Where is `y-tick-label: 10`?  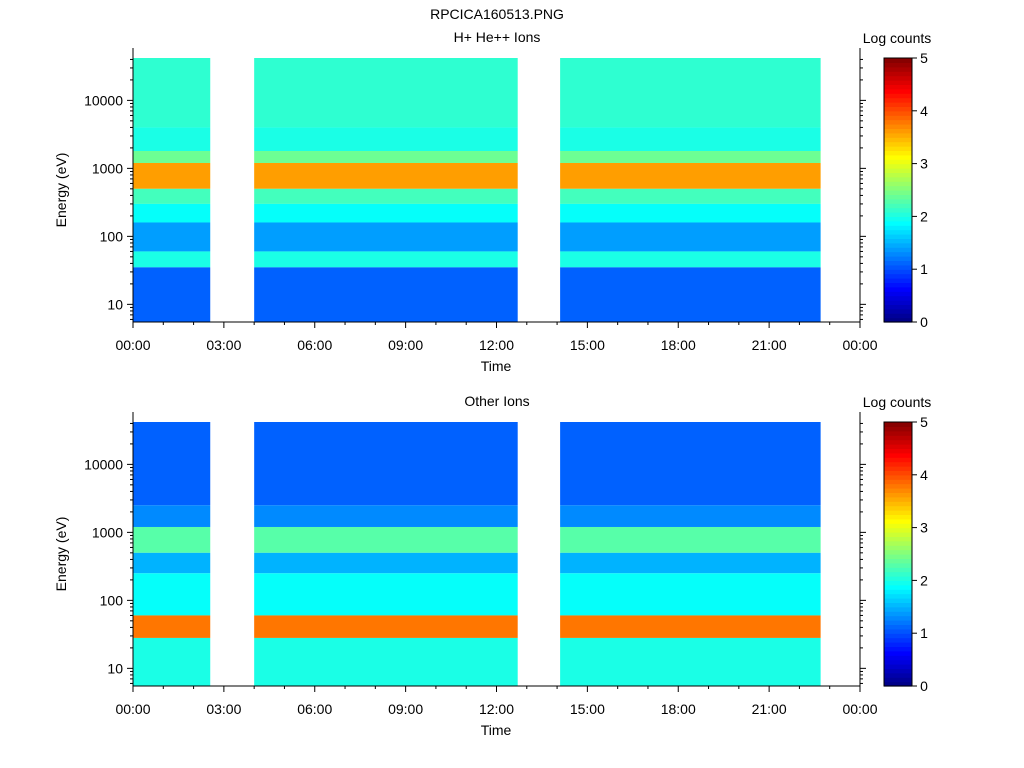 y-tick-label: 10 is located at coordinates (115, 668).